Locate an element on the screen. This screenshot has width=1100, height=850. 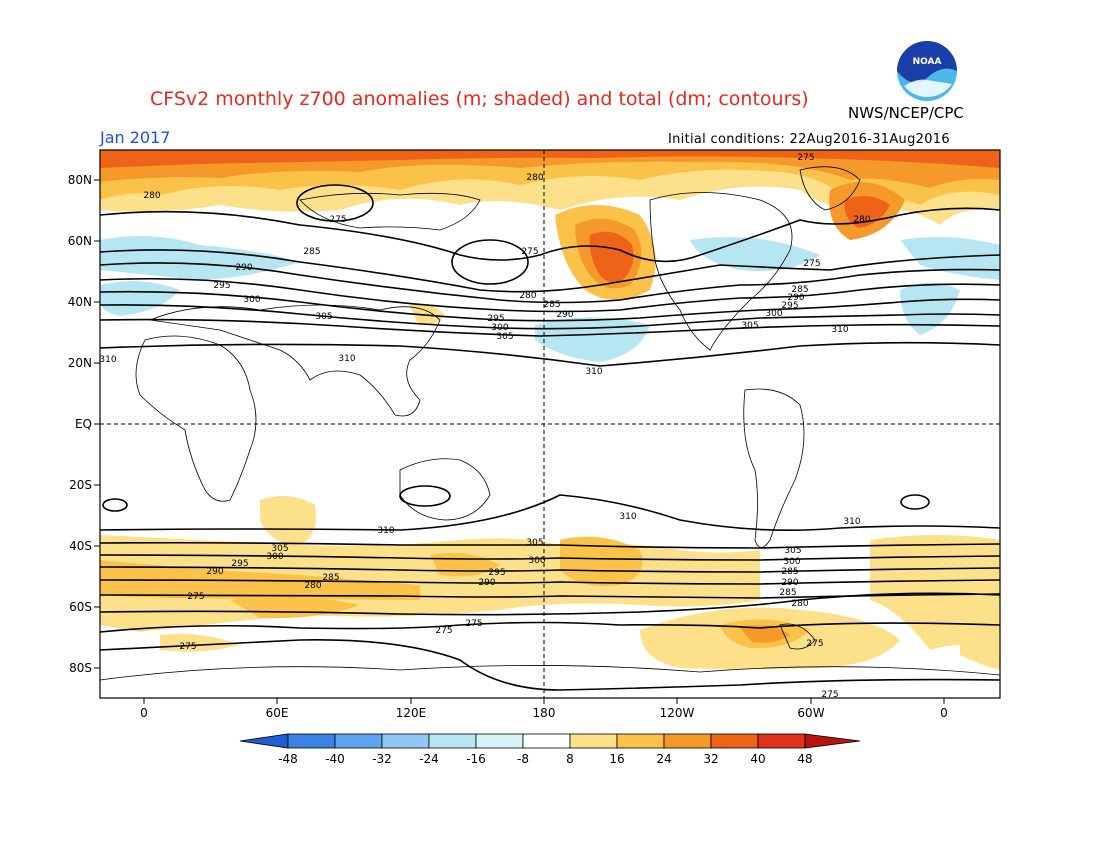
colorbar-tick-label: -16 is located at coordinates (476, 759).